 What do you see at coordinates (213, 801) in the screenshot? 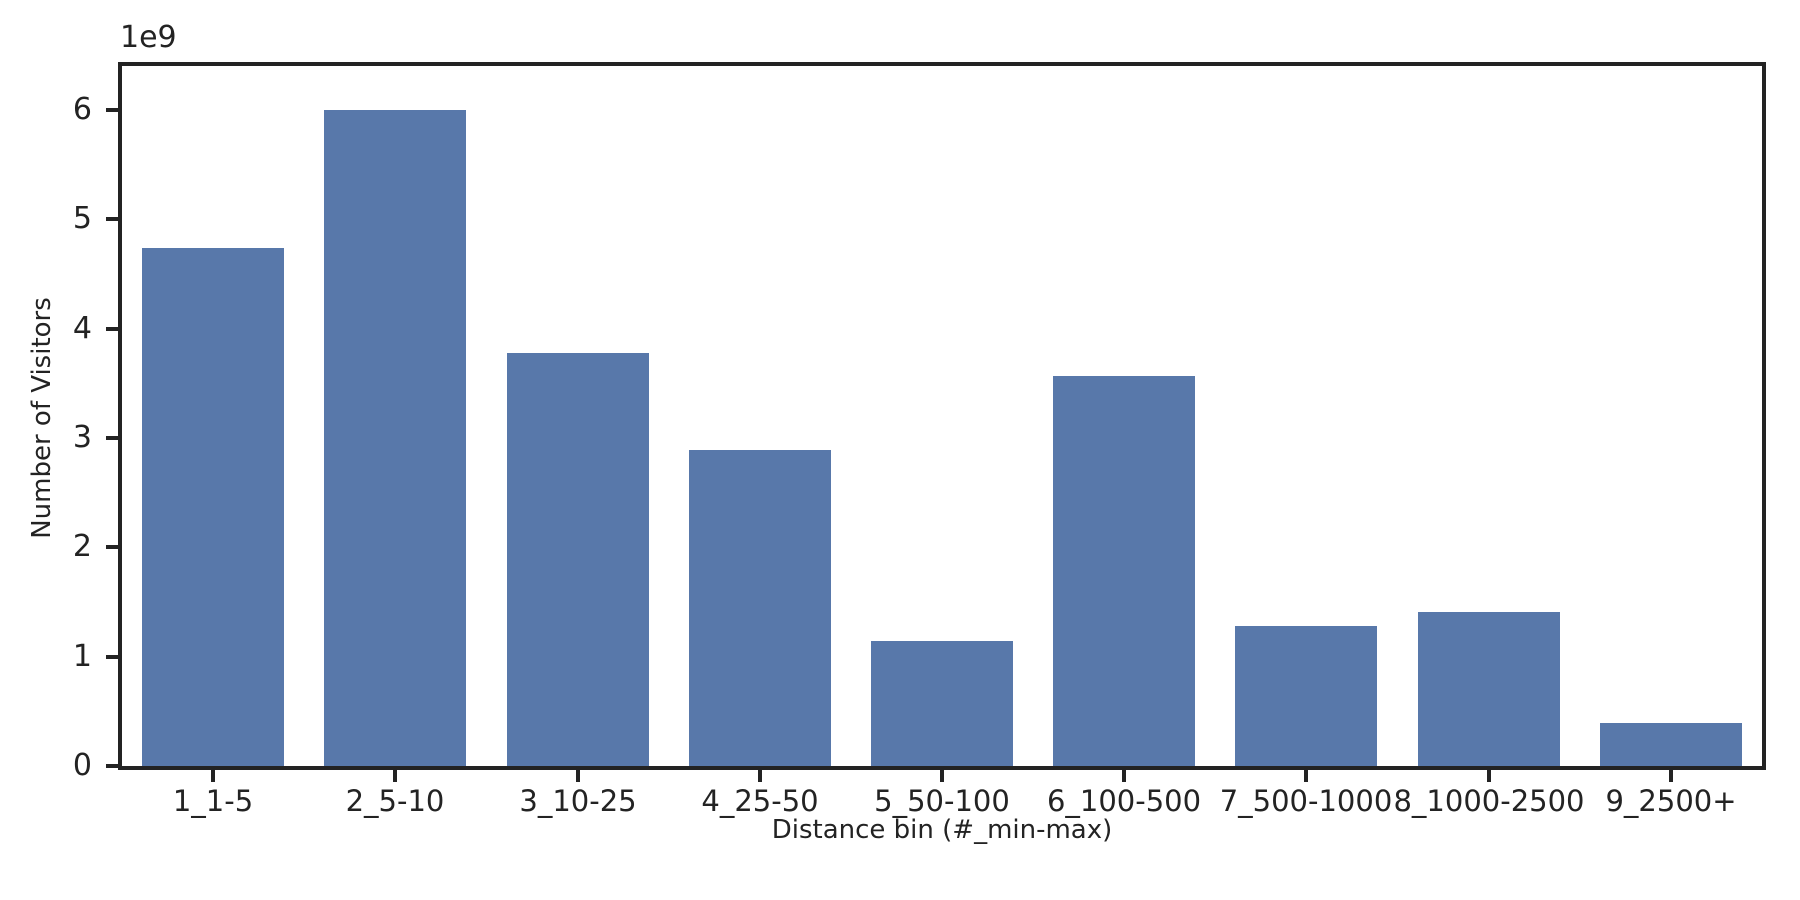
I see `x-axis-tick-label: 1_1-5` at bounding box center [213, 801].